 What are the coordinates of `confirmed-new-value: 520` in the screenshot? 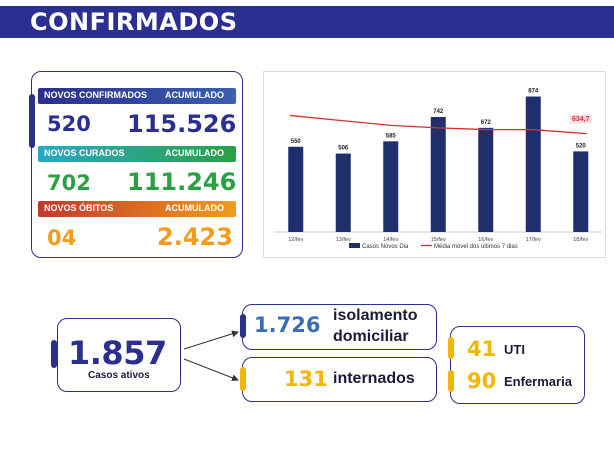 It's located at (69, 124).